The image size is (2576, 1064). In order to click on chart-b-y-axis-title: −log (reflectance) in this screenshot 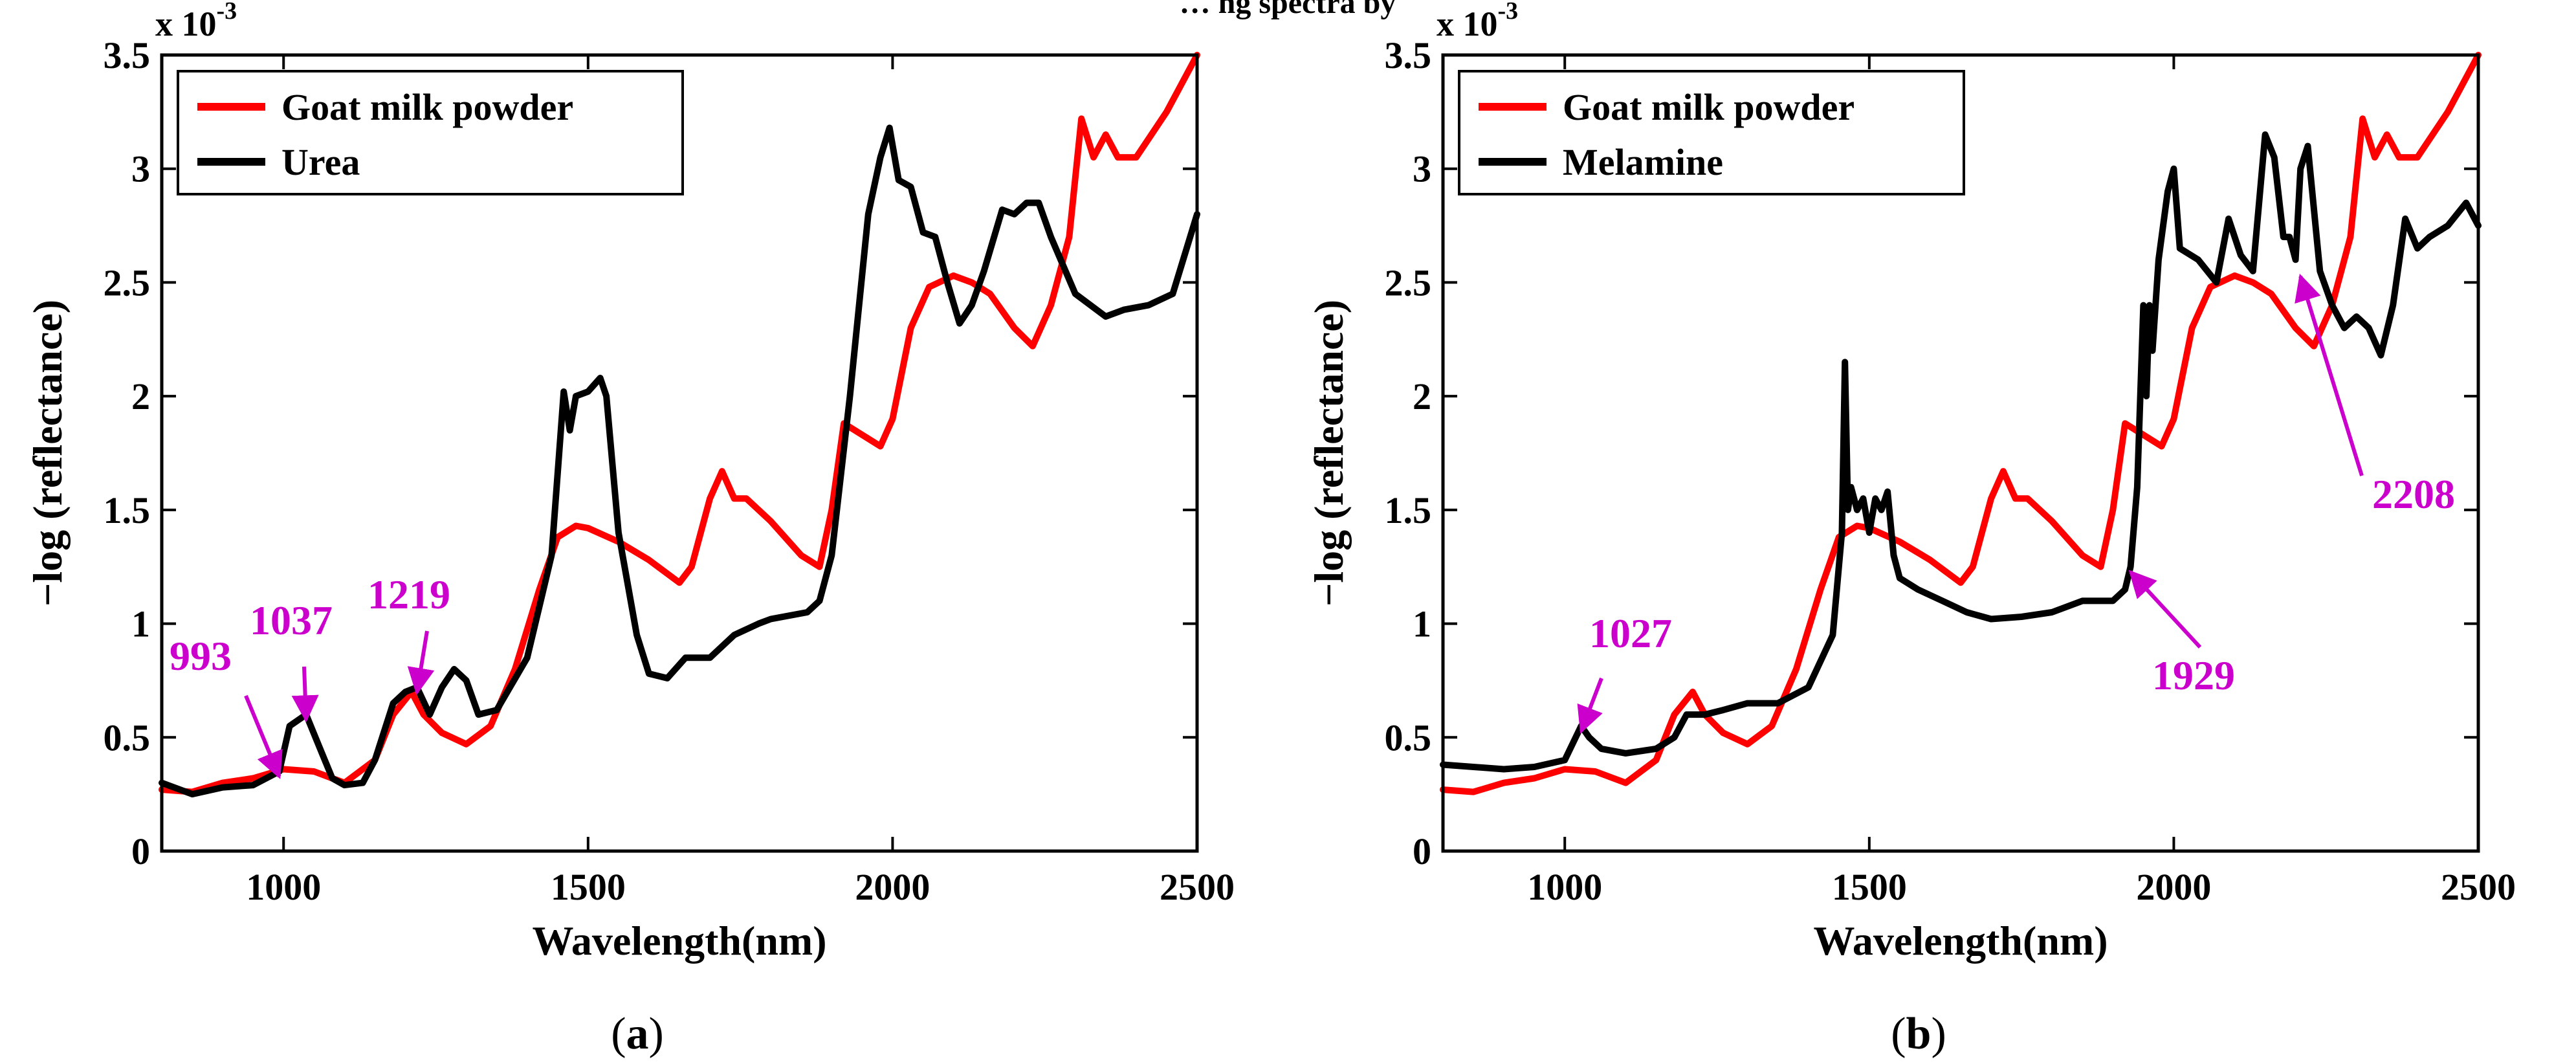, I will do `click(1329, 453)`.